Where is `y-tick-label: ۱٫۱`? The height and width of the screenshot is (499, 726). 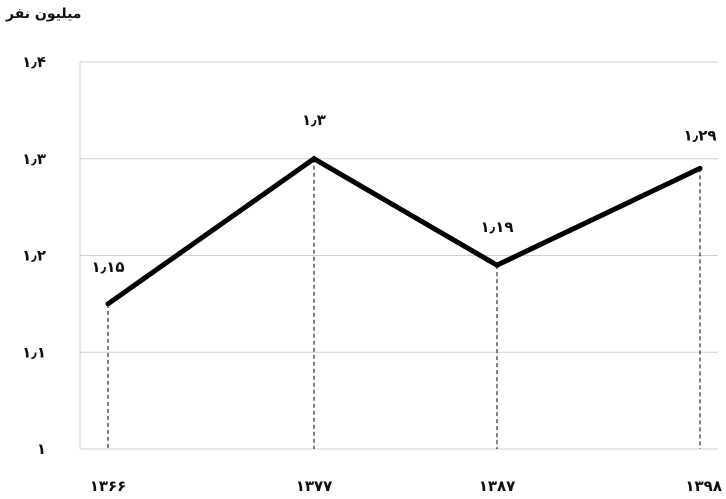 y-tick-label: ۱٫۱ is located at coordinates (34, 352).